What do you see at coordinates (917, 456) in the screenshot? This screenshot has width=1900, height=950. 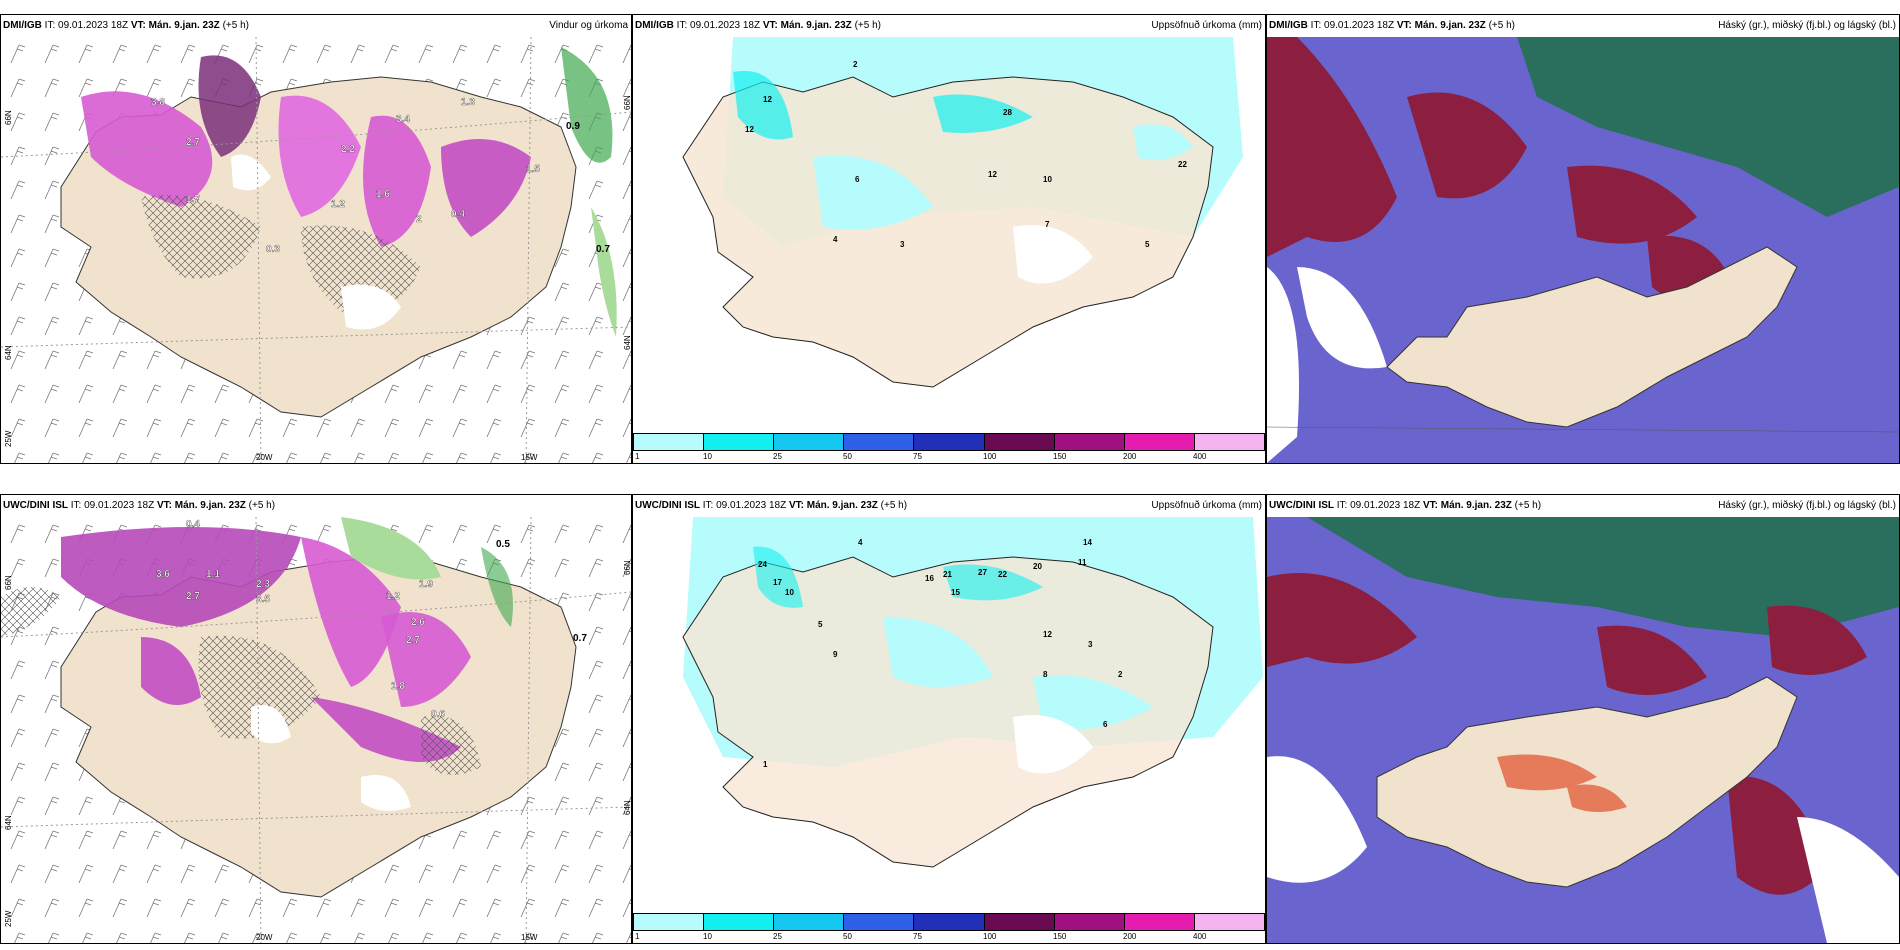 I see `colorbar-tick: 75` at bounding box center [917, 456].